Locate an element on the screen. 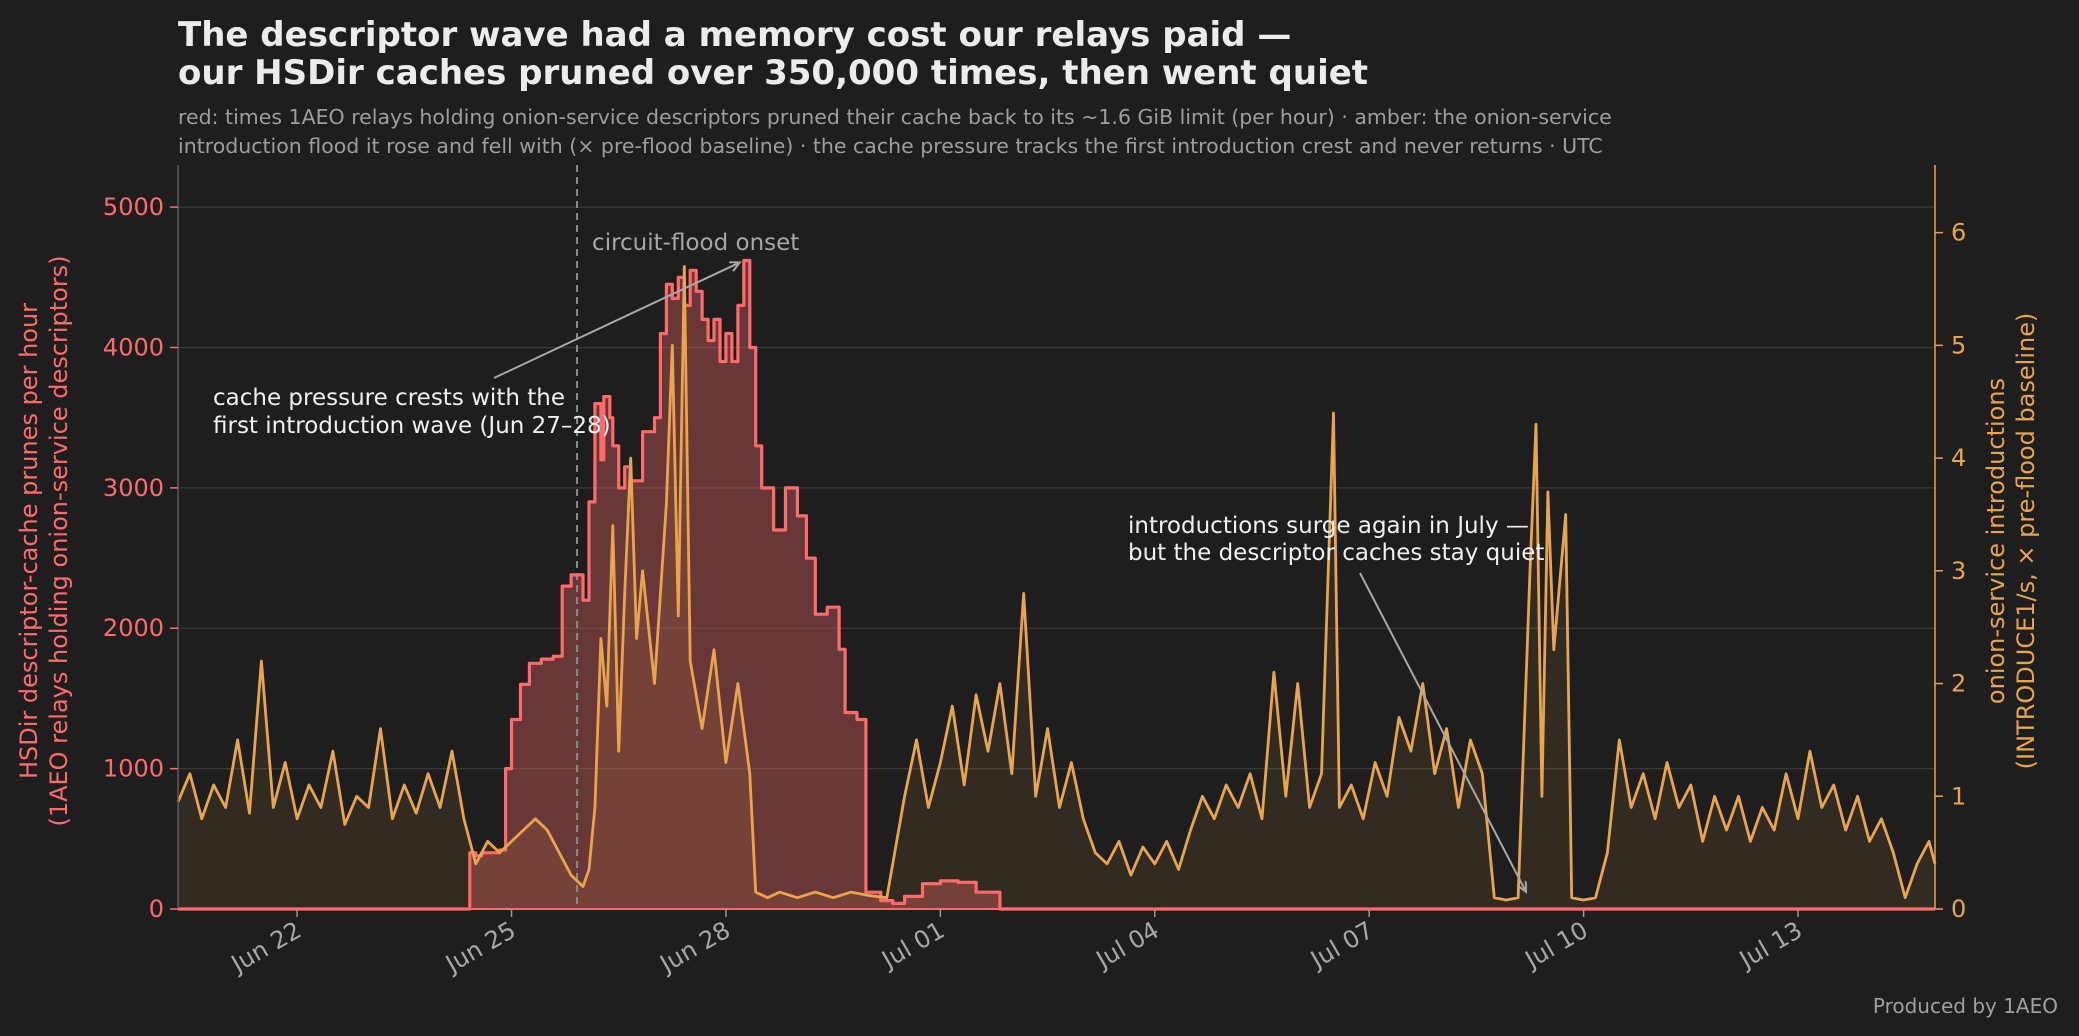 The image size is (2079, 1036). y-left-tick-label: 2000 is located at coordinates (133, 628).